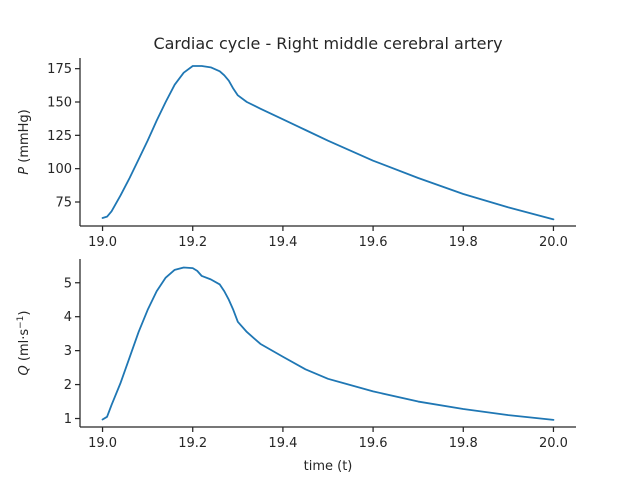 This screenshot has height=480, width=640. What do you see at coordinates (463, 443) in the screenshot?
I see `flow-x-tick-label: 19.8` at bounding box center [463, 443].